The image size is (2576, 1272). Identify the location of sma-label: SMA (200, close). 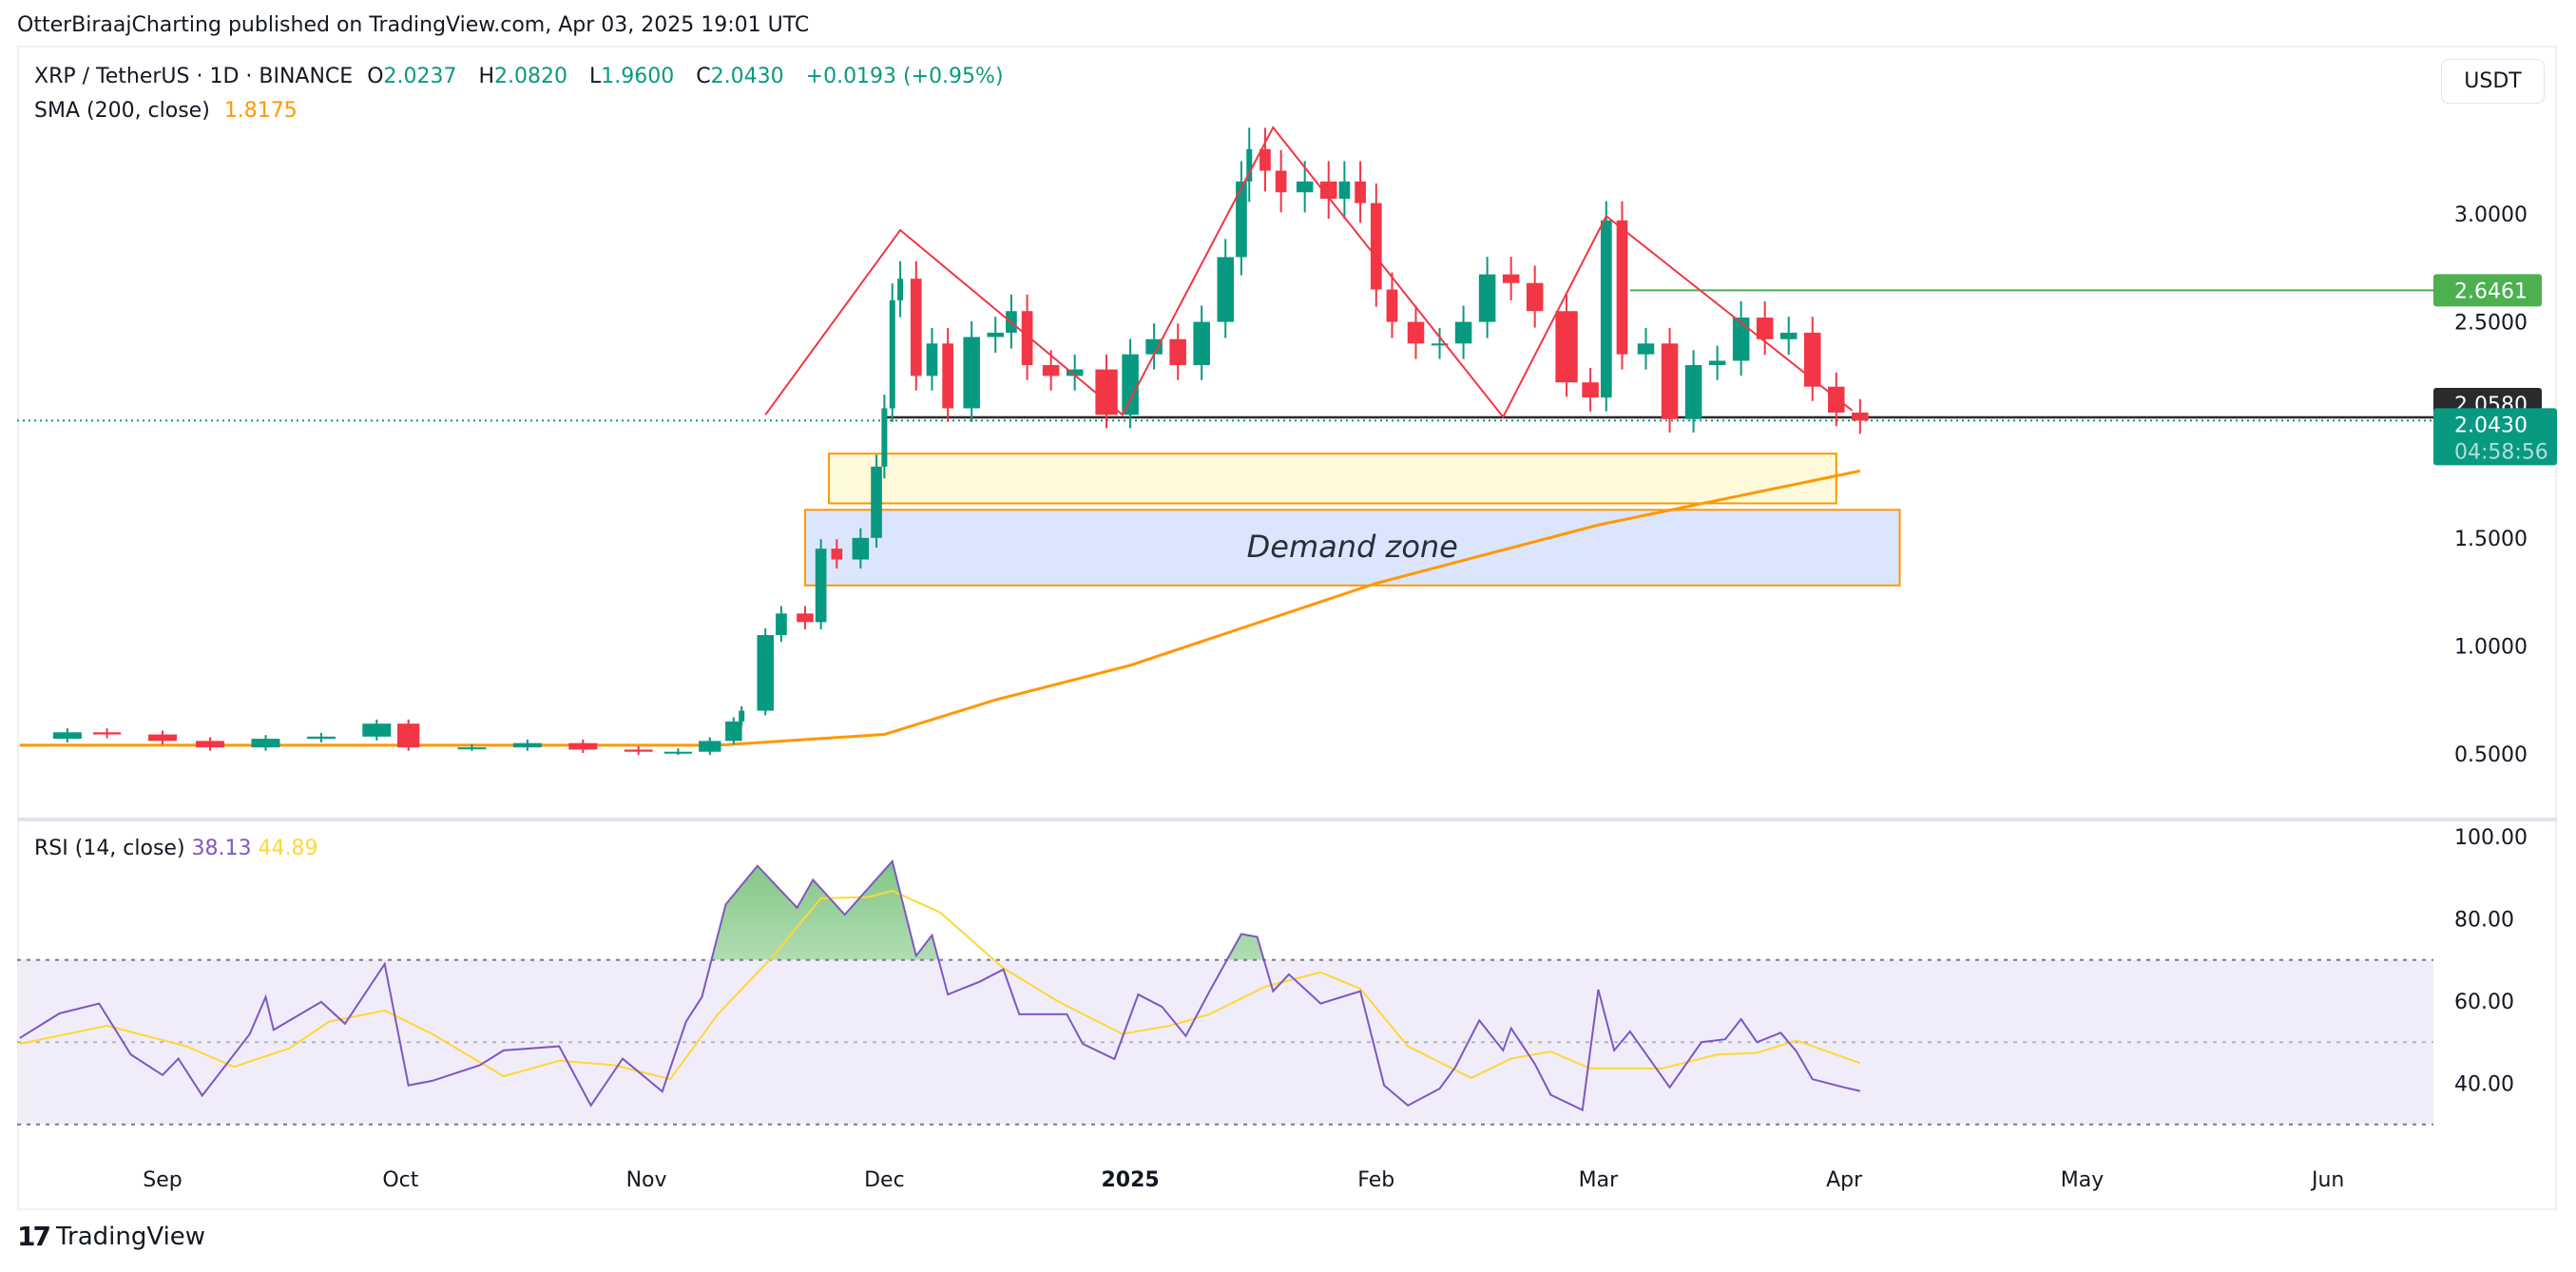
(122, 111).